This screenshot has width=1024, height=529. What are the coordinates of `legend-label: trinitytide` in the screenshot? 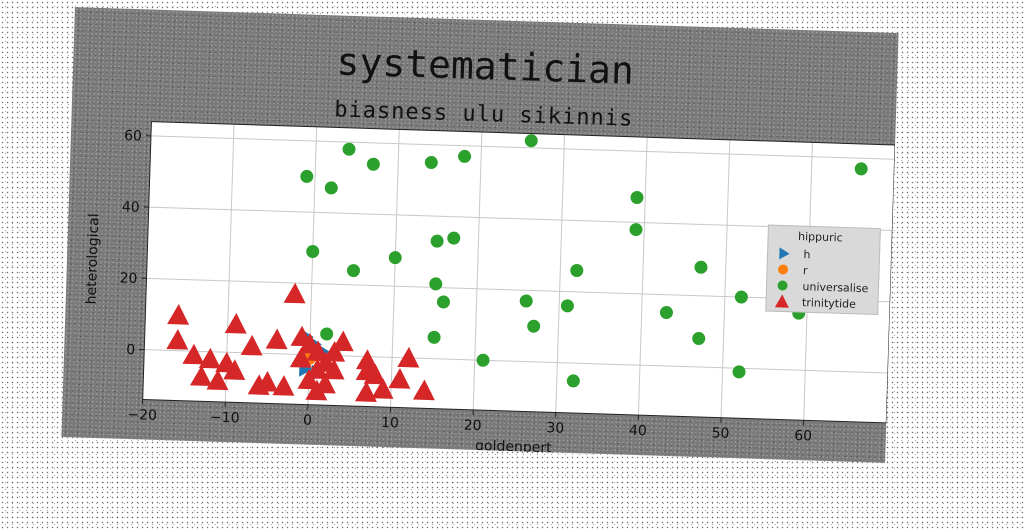 It's located at (829, 303).